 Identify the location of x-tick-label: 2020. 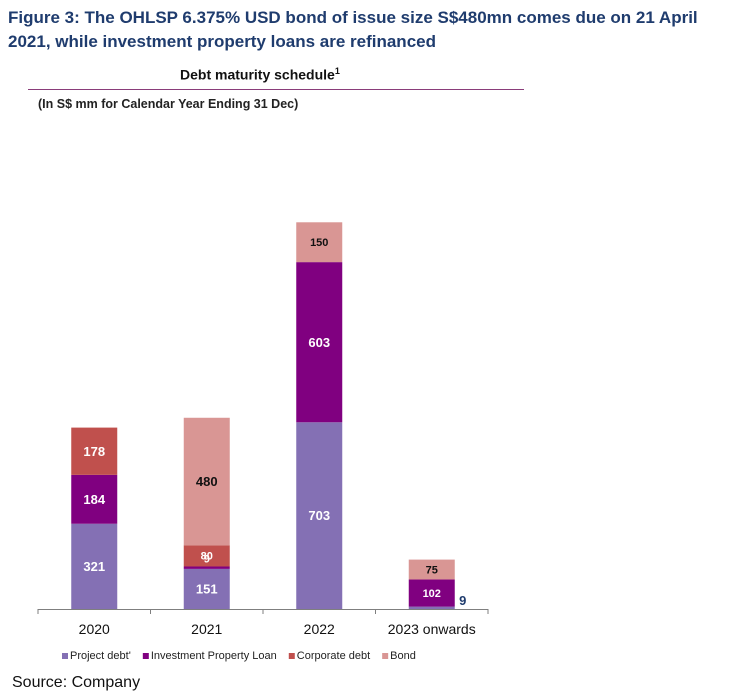
(94, 629).